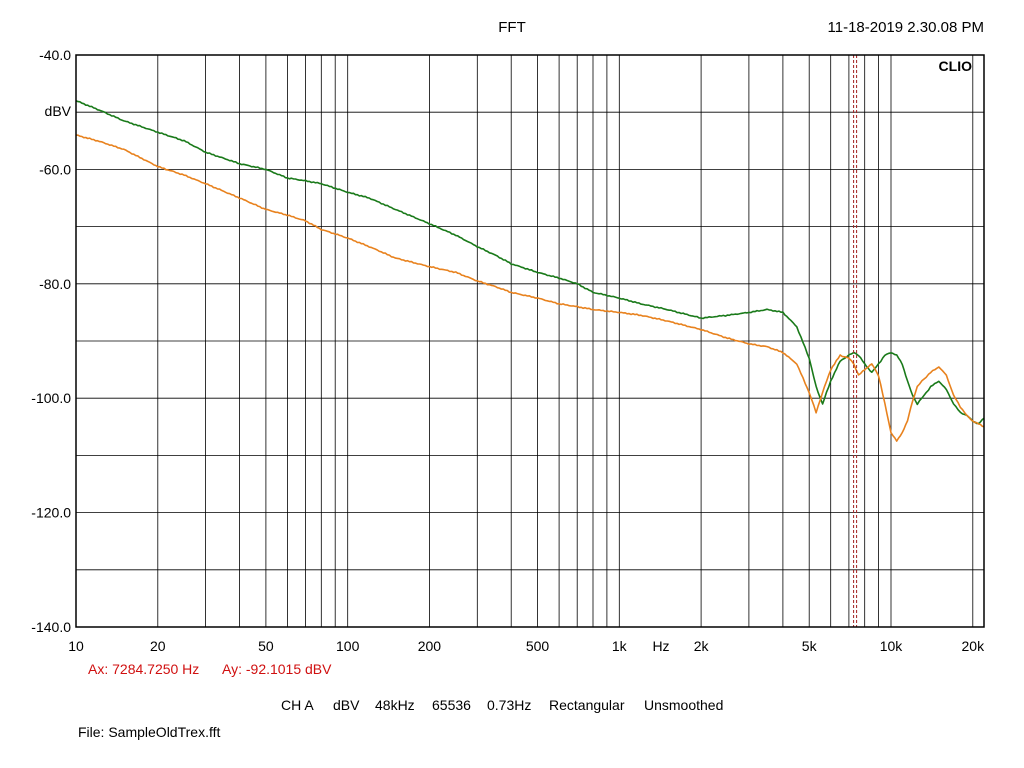 This screenshot has height=768, width=1024. Describe the element at coordinates (348, 646) in the screenshot. I see `x-tick-label: 100` at that location.